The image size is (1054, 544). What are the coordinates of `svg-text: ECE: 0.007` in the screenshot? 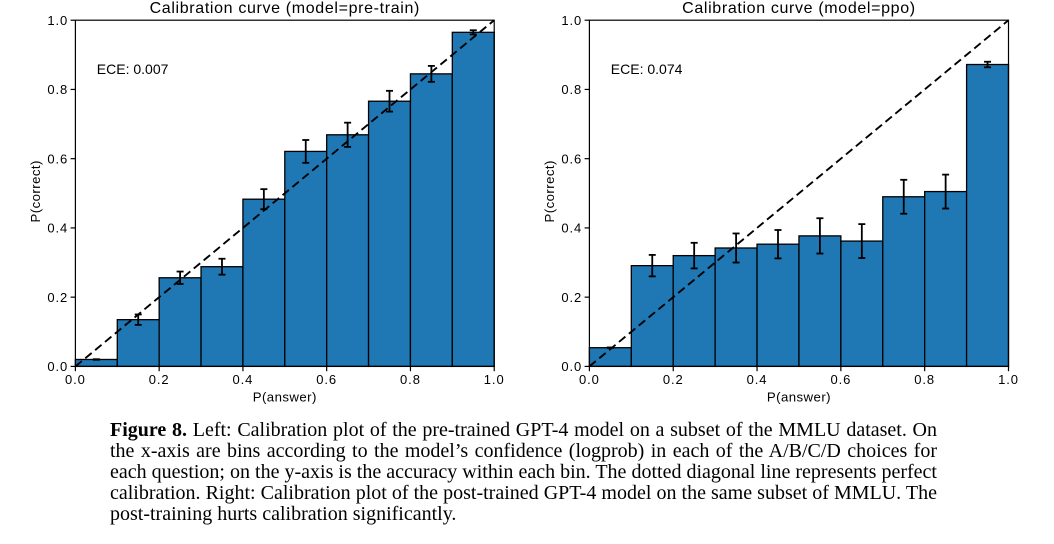 It's located at (133, 69).